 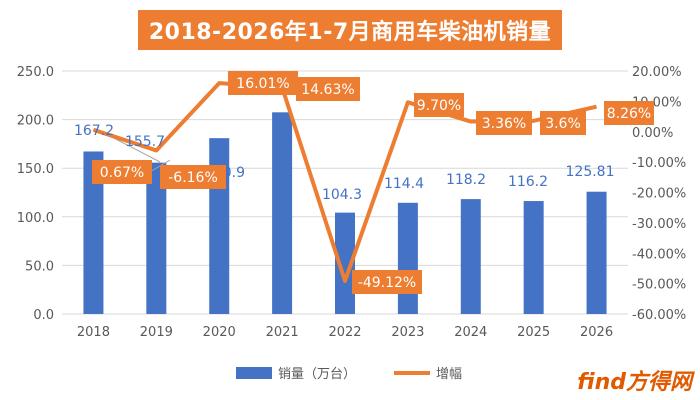 I want to click on x-tick-label: 2022, so click(x=344, y=332).